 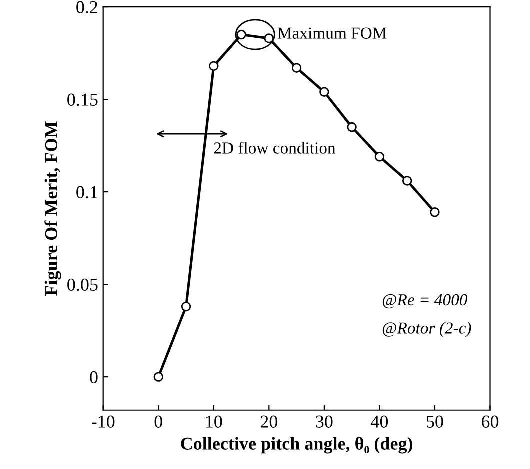 What do you see at coordinates (275, 148) in the screenshot?
I see `annotation: 2D flow condition` at bounding box center [275, 148].